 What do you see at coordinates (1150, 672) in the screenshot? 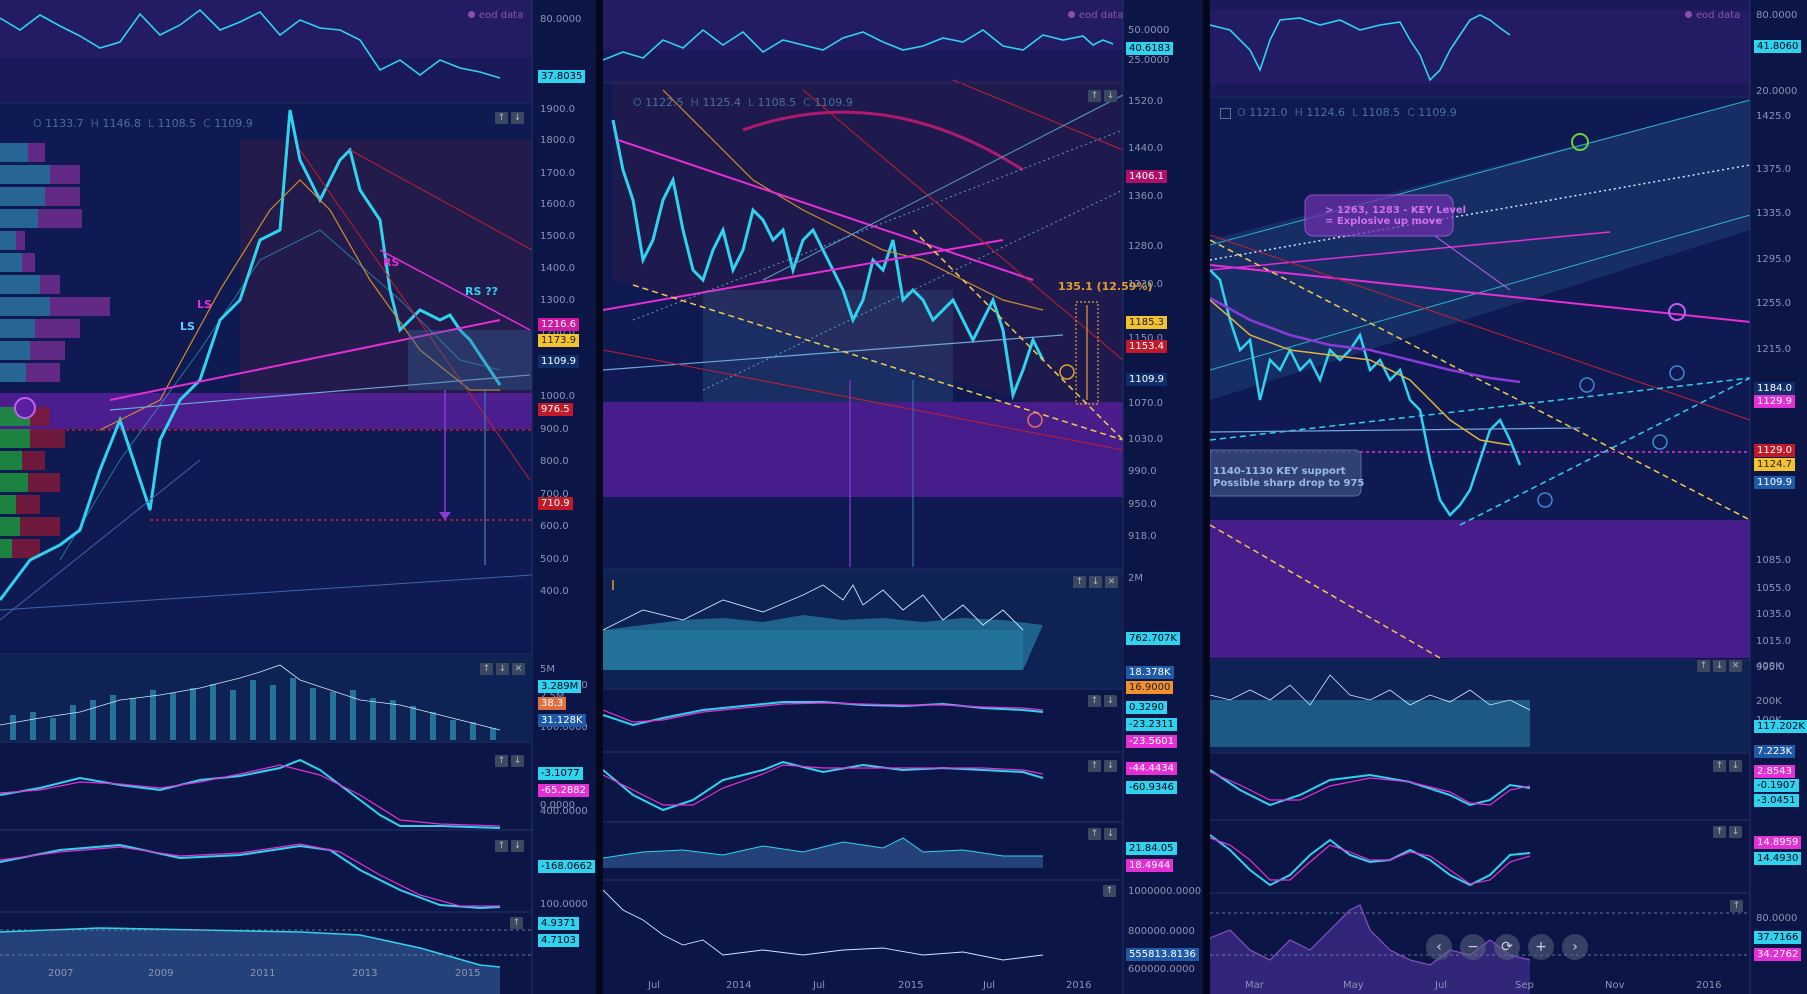
I see `price-badge: 18.378K` at bounding box center [1150, 672].